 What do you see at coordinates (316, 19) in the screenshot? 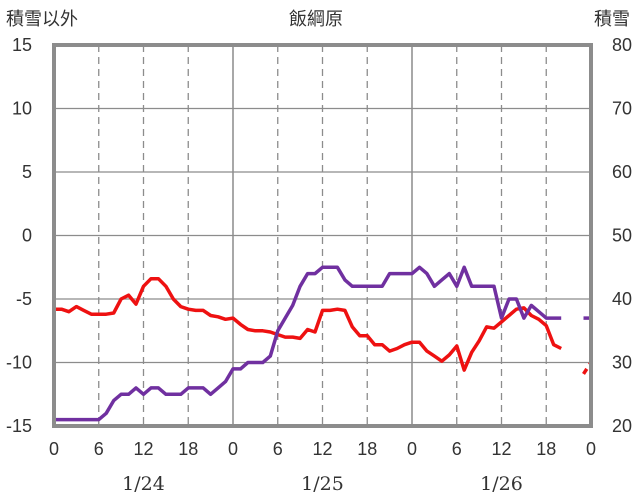
I see `chart-title: 飯綱原` at bounding box center [316, 19].